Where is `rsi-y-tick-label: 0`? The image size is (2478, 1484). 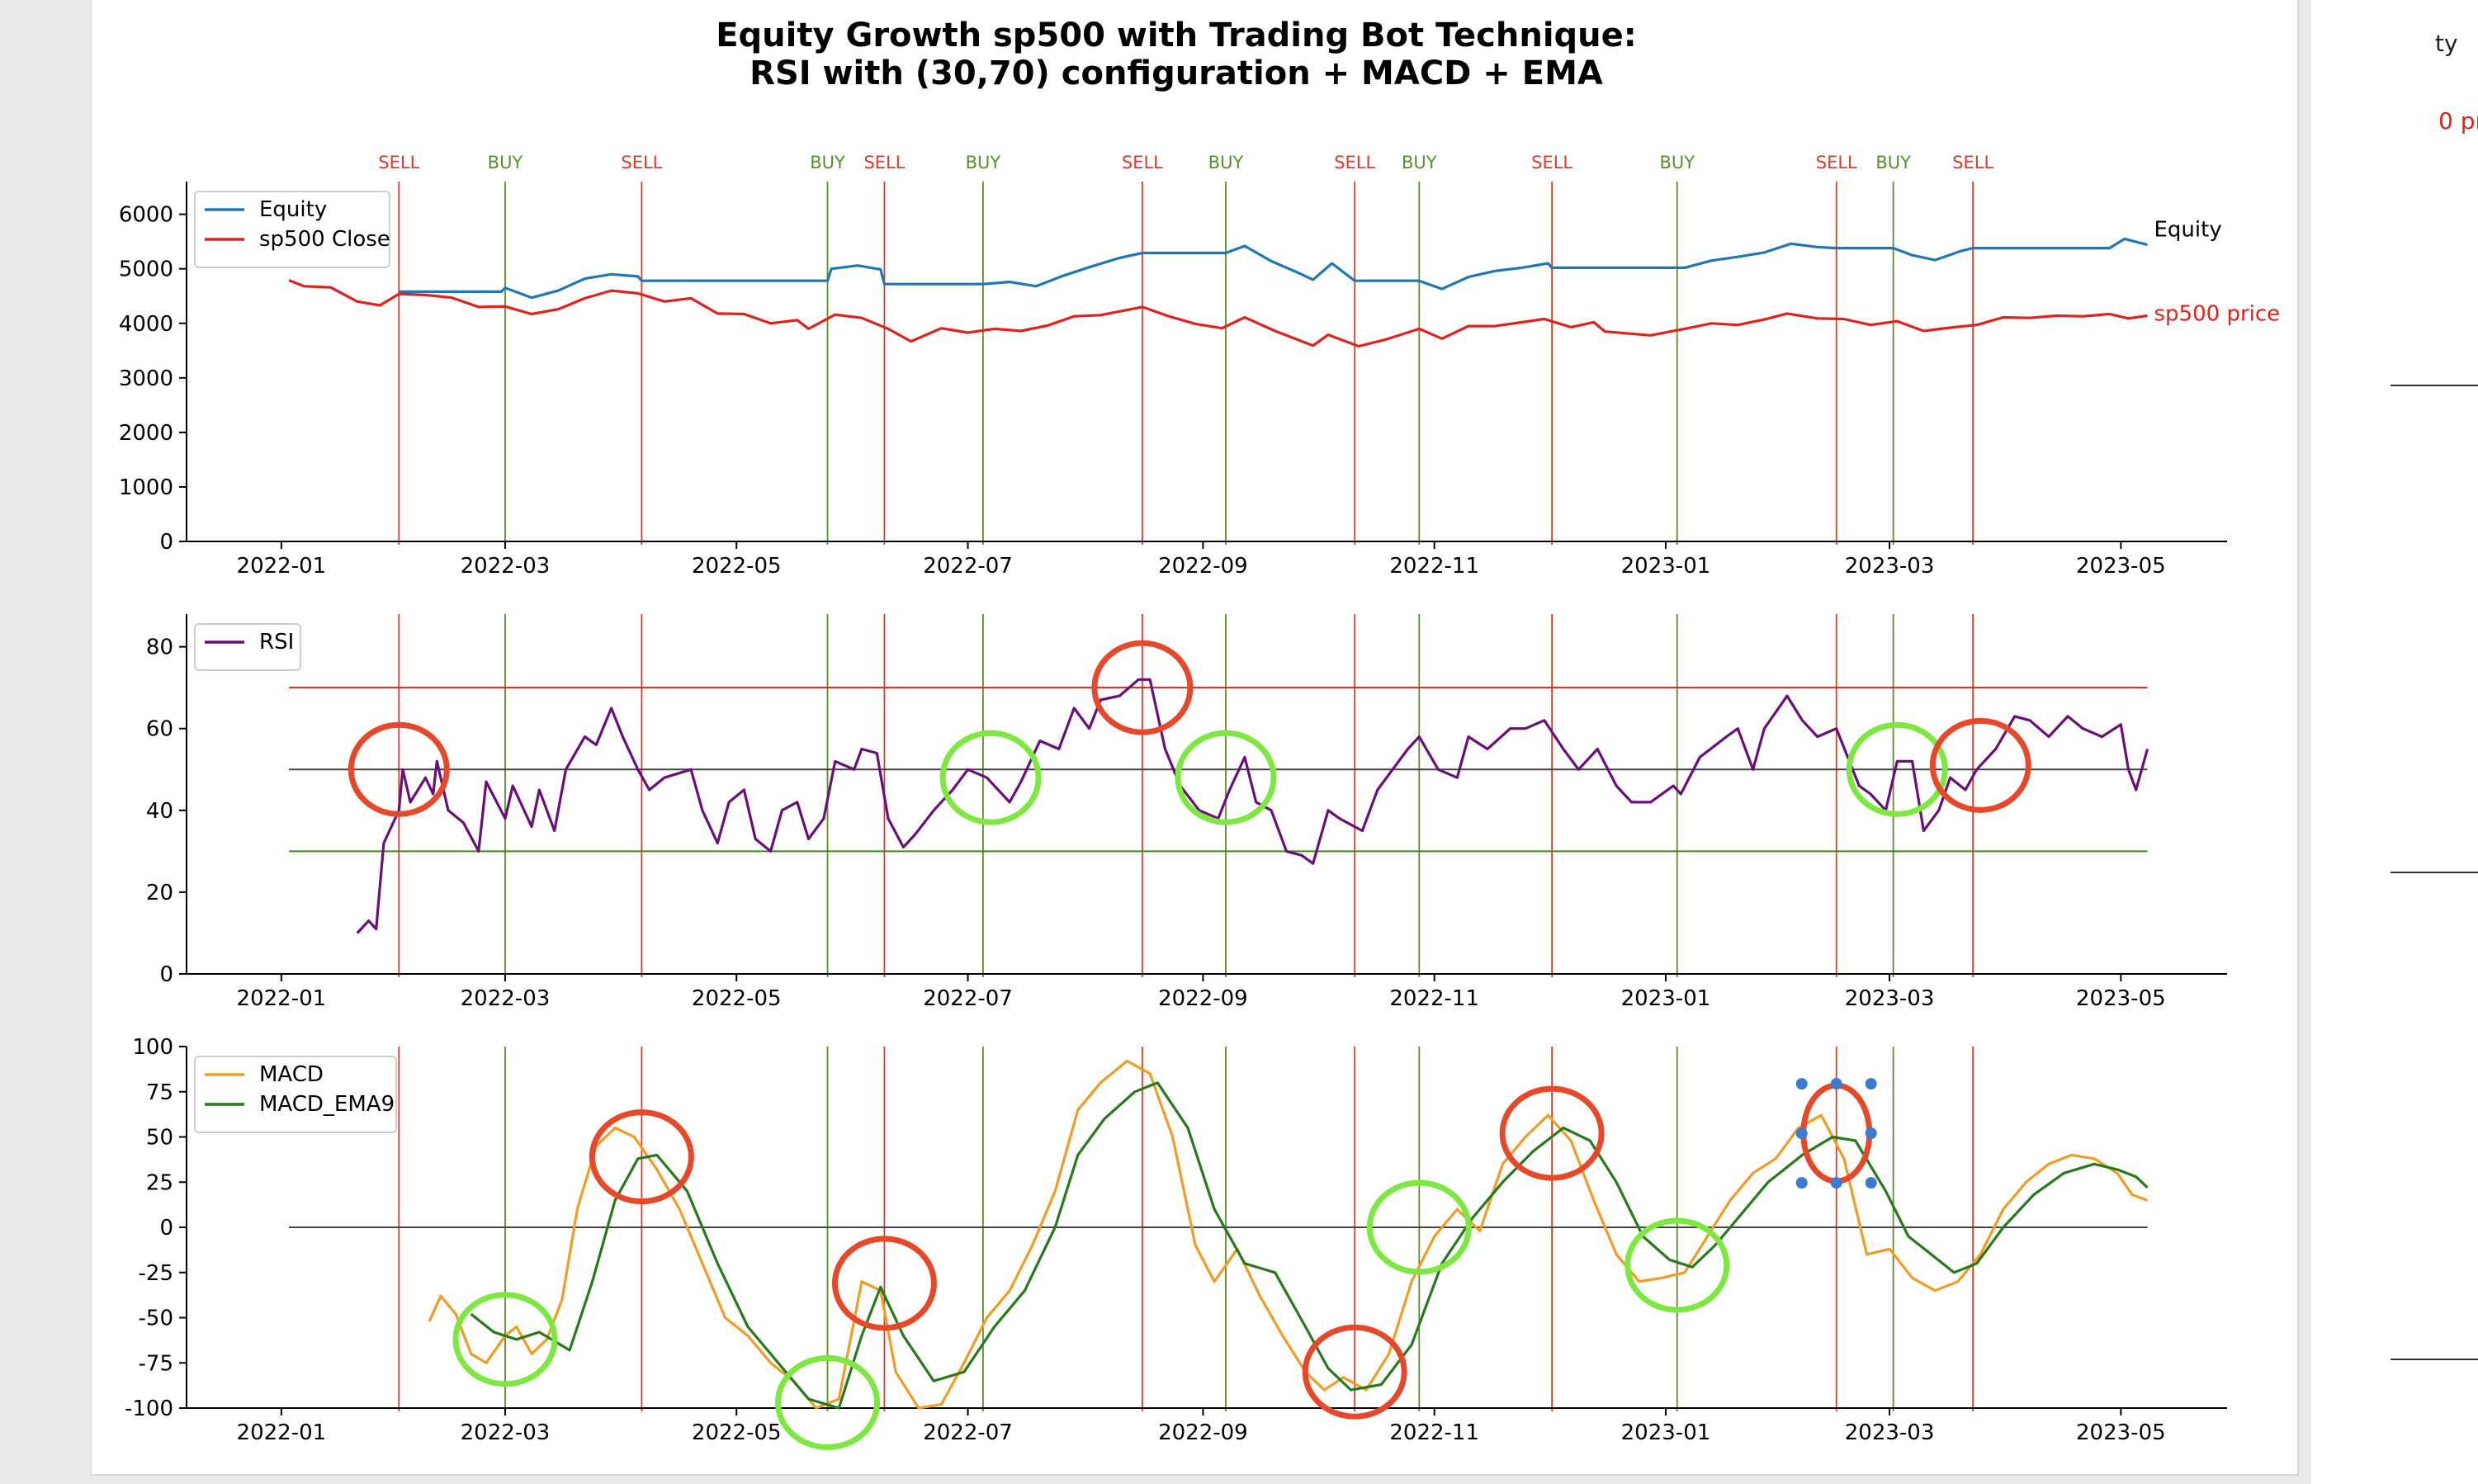
rsi-y-tick-label: 0 is located at coordinates (166, 975).